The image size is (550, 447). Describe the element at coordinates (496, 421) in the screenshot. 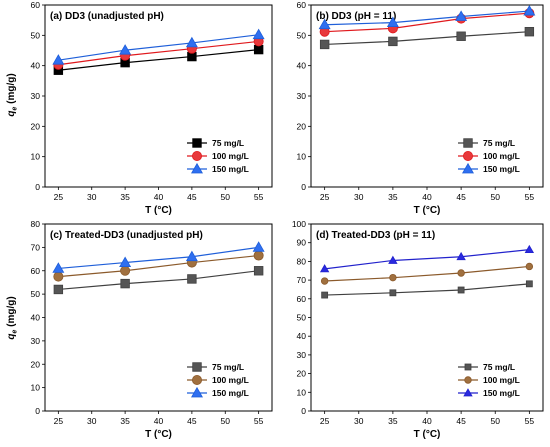

I see `x-tick-label: 50` at that location.